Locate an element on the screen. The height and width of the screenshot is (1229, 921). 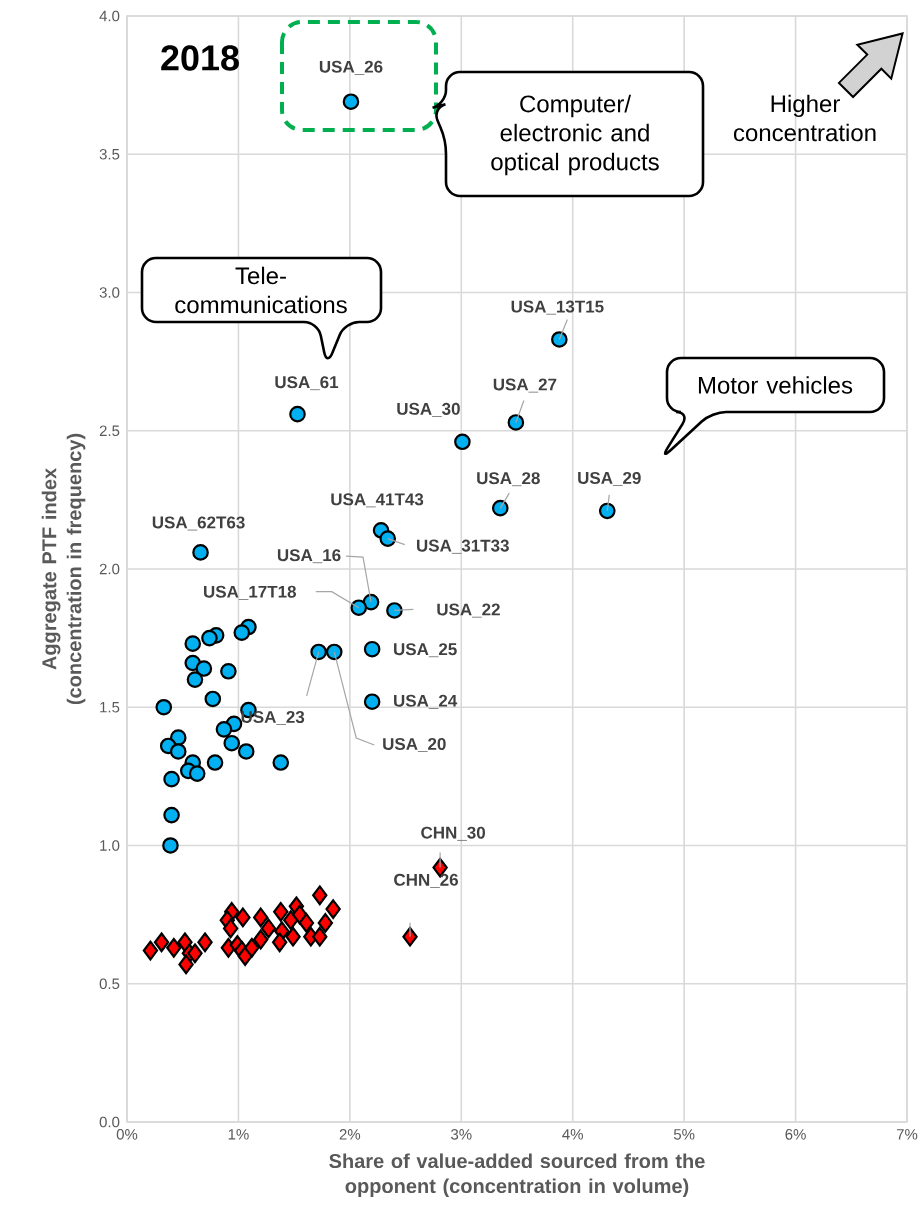
y-tick-label: 2.0 is located at coordinates (109, 569).